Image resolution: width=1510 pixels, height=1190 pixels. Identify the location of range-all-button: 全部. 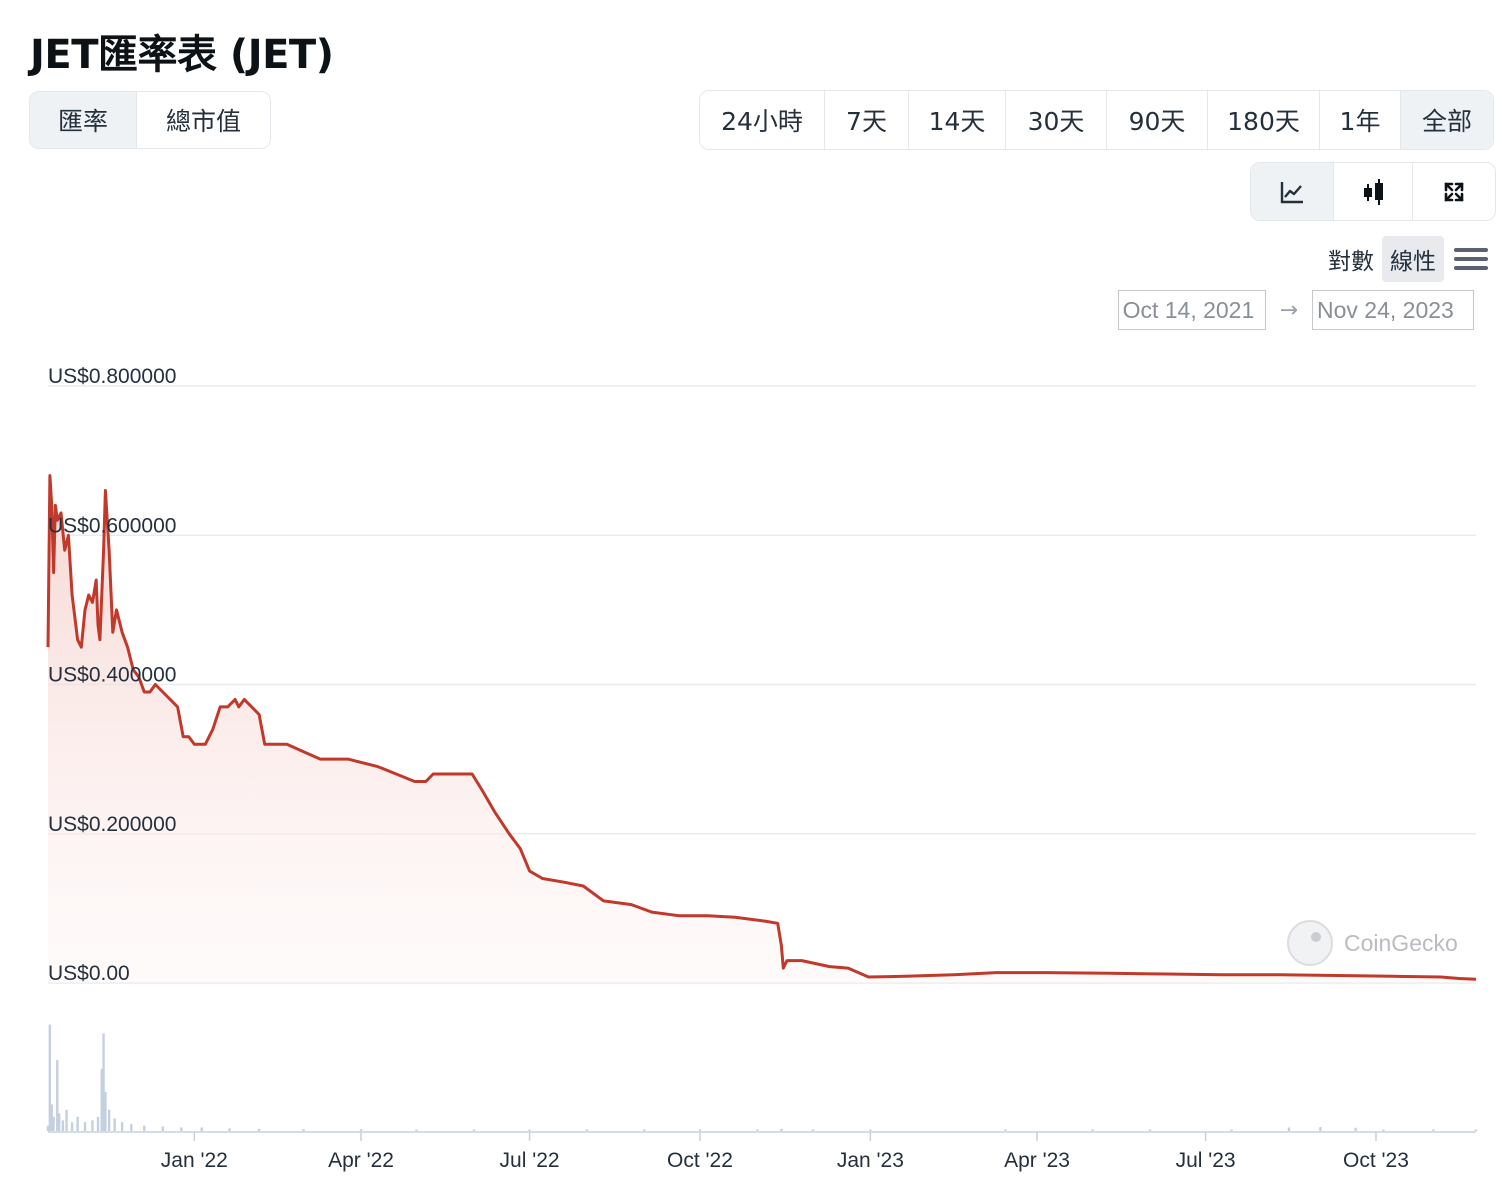
(1447, 120).